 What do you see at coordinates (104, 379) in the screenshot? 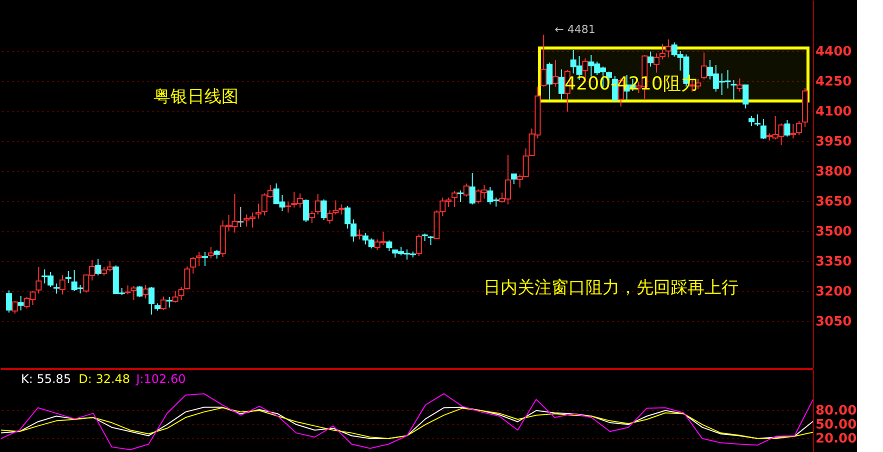
I see `text: D: 32.48` at bounding box center [104, 379].